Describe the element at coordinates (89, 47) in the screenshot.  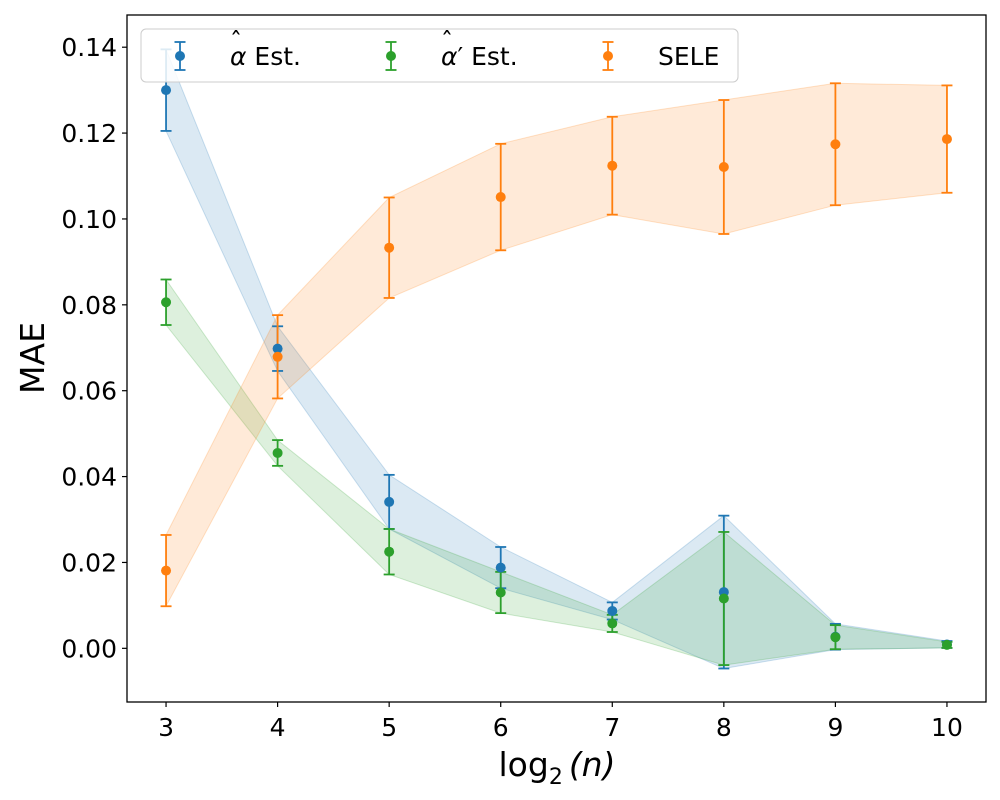
I see `y-tick-label: 0.14` at that location.